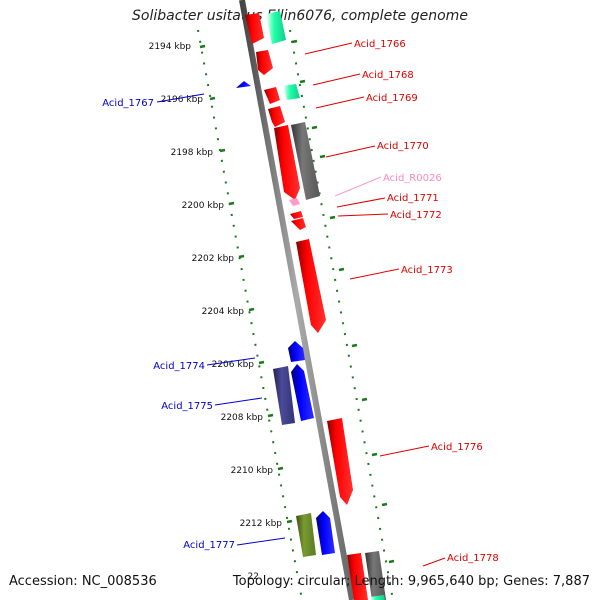 The width and height of the screenshot is (600, 600). Describe the element at coordinates (457, 447) in the screenshot. I see `gene-label-acid-1776: Acid_1776` at that location.